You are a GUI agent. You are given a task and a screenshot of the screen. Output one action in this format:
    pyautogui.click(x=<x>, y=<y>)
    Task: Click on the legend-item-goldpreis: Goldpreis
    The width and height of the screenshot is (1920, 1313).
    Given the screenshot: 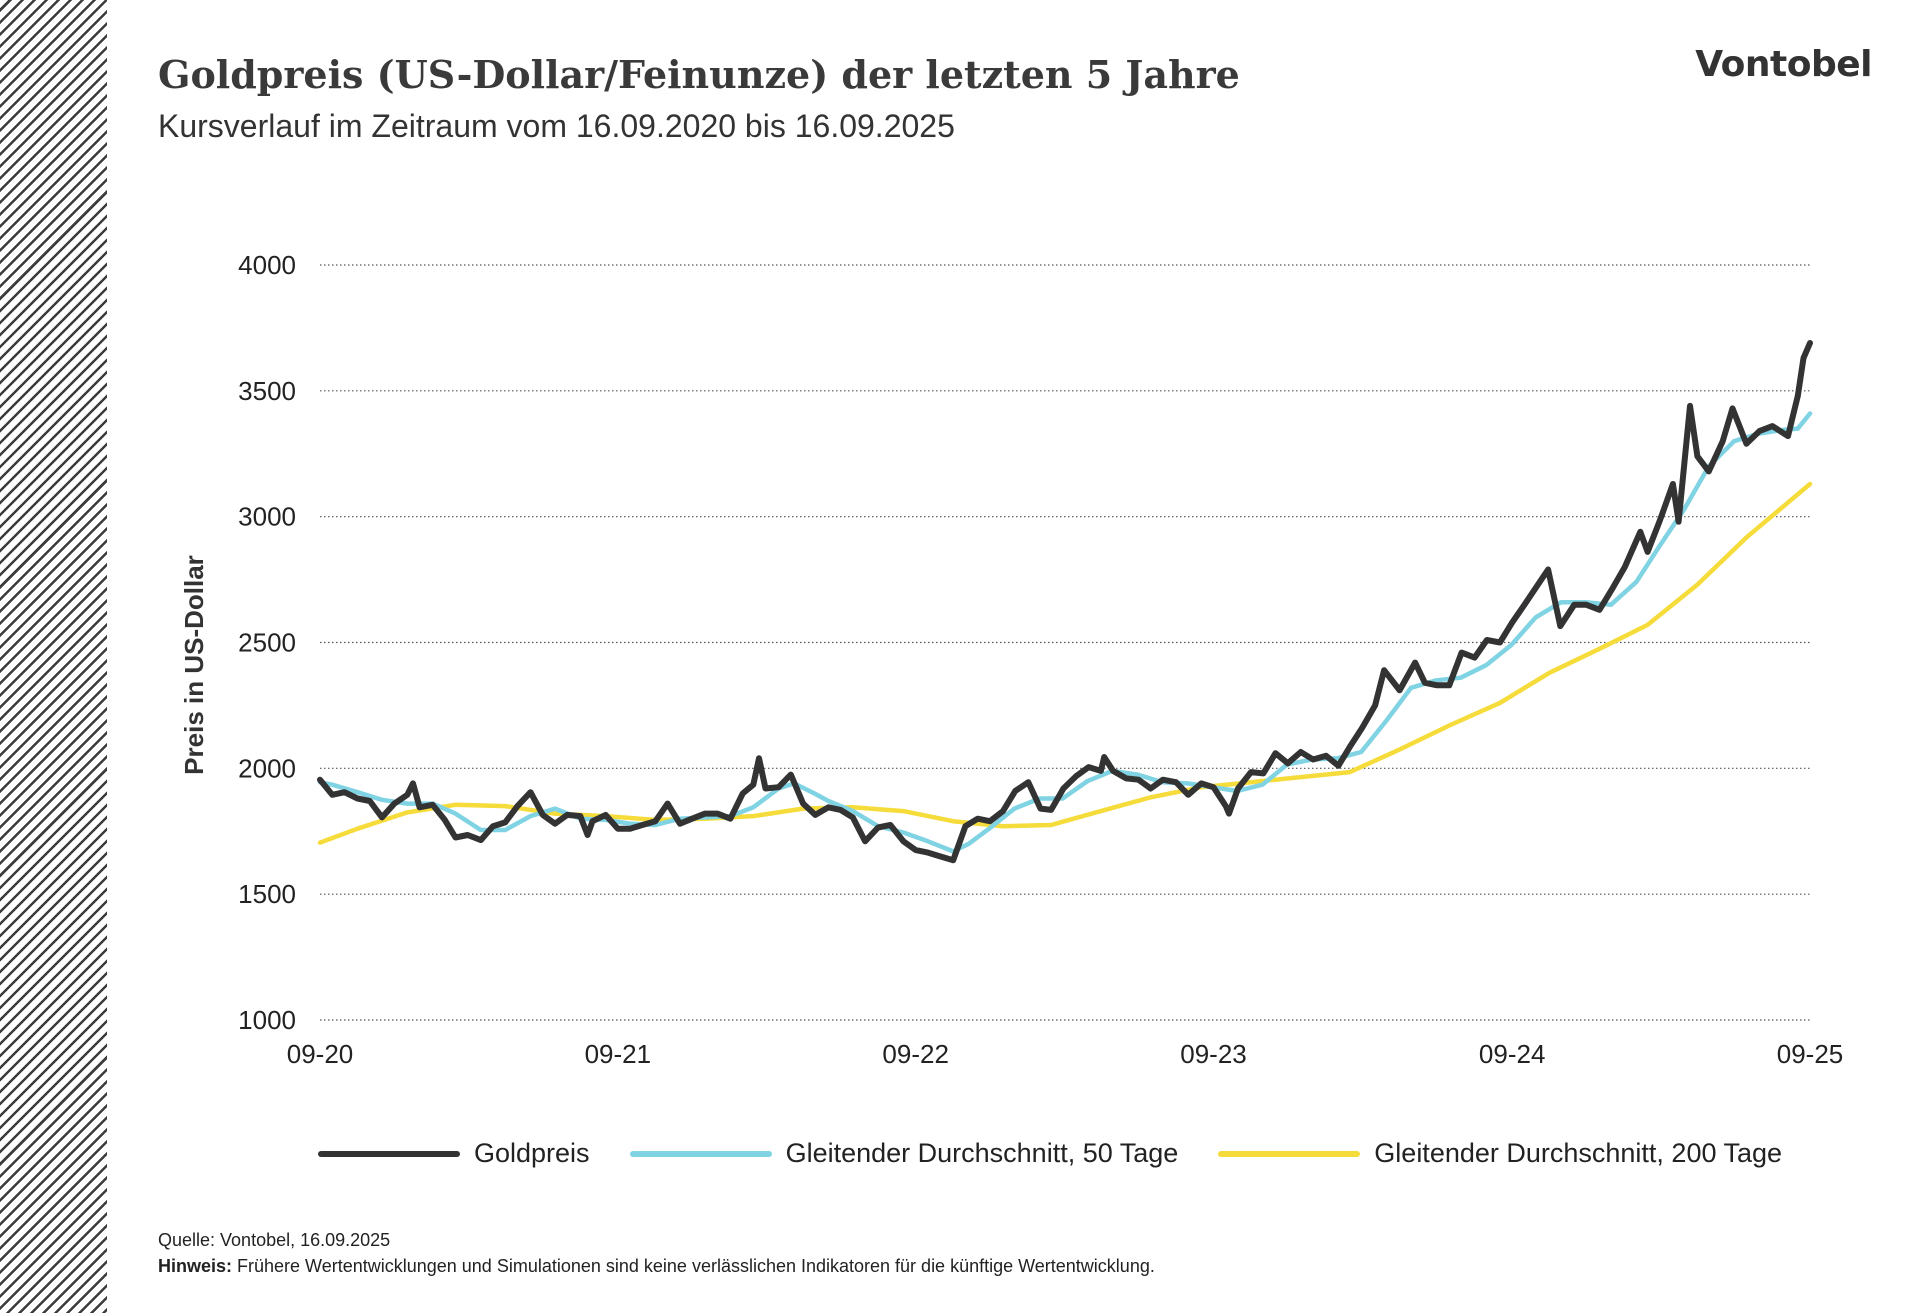 What is the action you would take?
    pyautogui.click(x=454, y=1153)
    